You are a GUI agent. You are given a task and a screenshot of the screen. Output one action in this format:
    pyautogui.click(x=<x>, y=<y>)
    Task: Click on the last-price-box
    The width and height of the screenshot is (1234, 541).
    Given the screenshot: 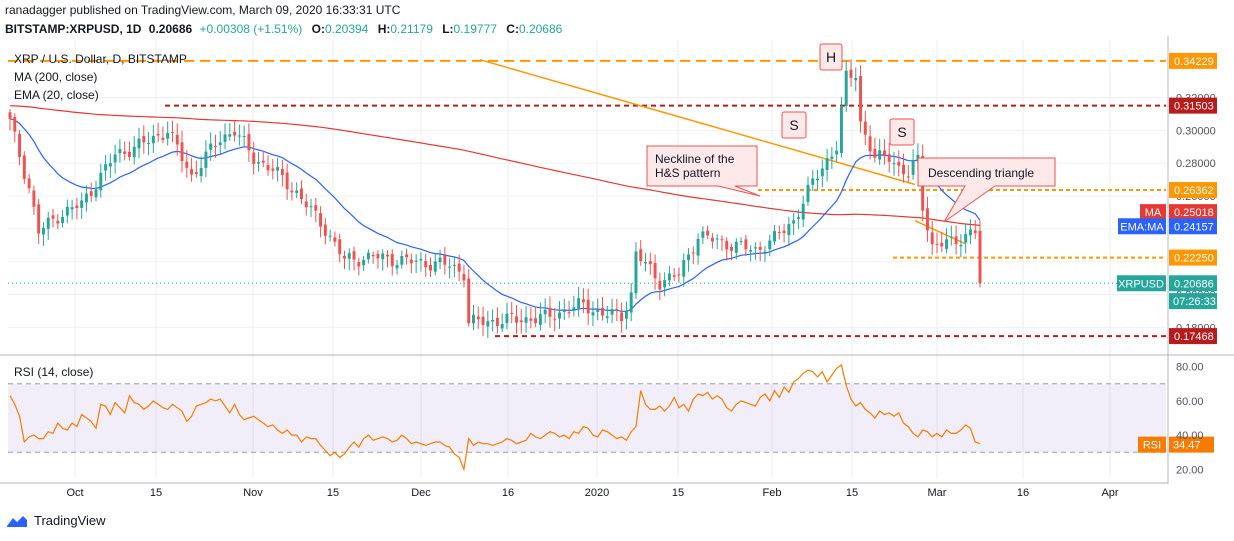 What is the action you would take?
    pyautogui.click(x=1193, y=283)
    